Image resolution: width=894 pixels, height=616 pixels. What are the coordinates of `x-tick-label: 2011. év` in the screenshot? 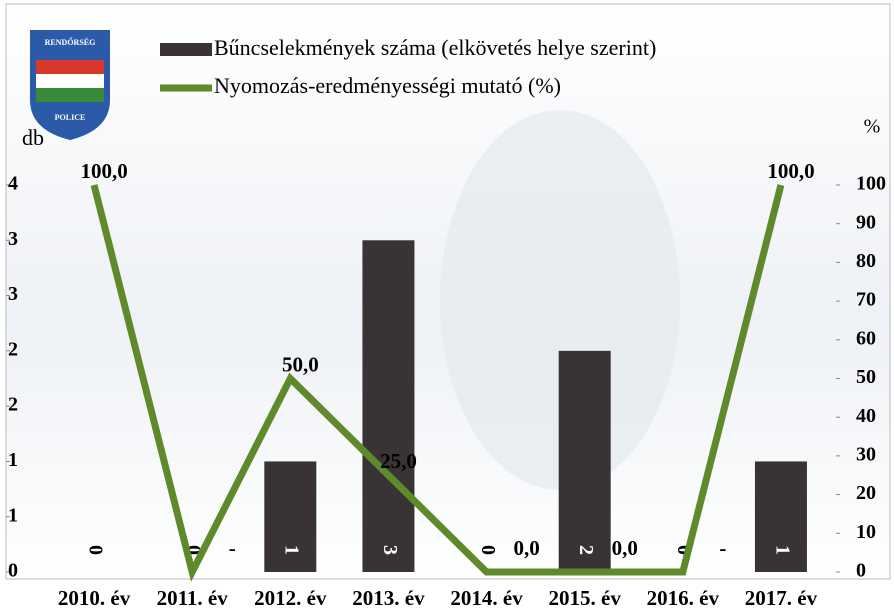 It's located at (193, 598).